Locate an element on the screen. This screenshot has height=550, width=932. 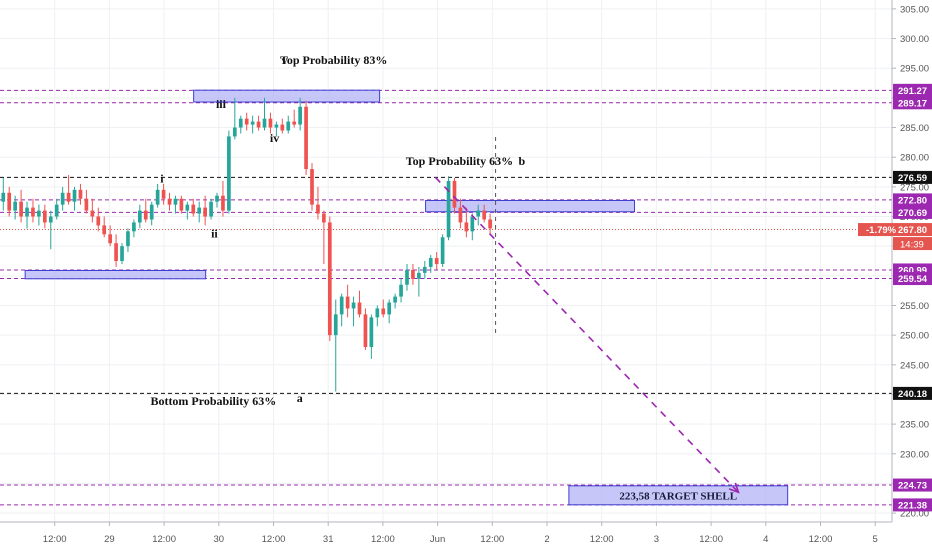
wave-annotation: v is located at coordinates (284, 60).